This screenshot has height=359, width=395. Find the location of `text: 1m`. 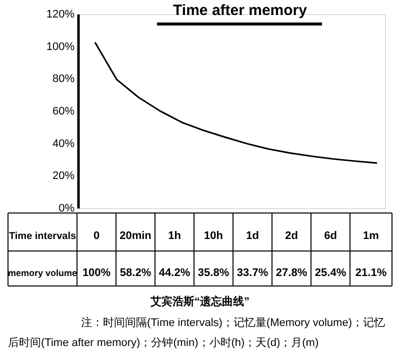

text: 1m is located at coordinates (371, 236).